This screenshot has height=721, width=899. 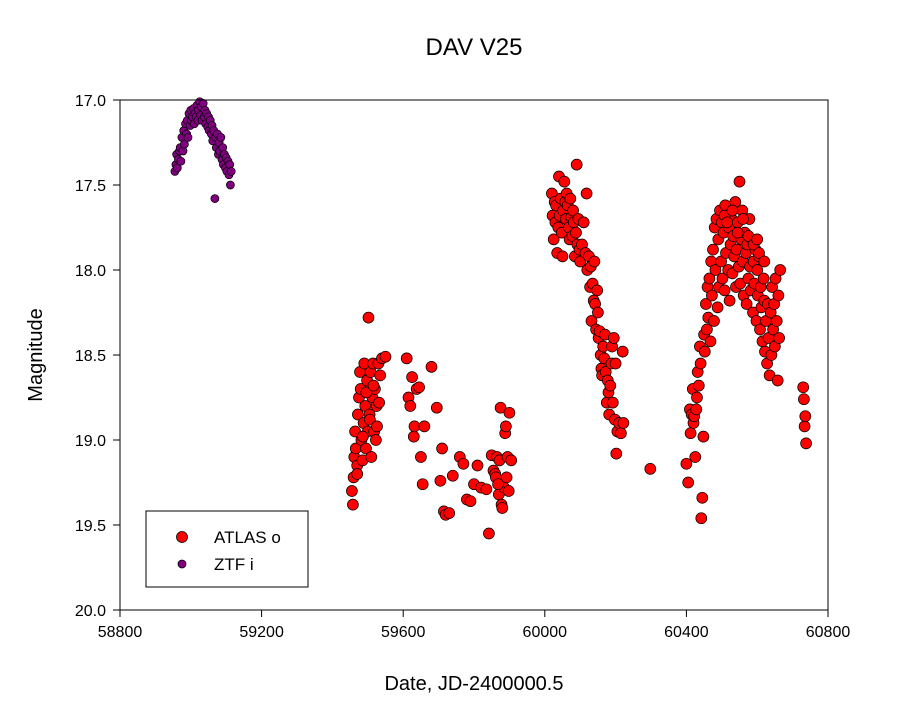 I want to click on legend-label-ztf: ZTF i, so click(x=234, y=564).